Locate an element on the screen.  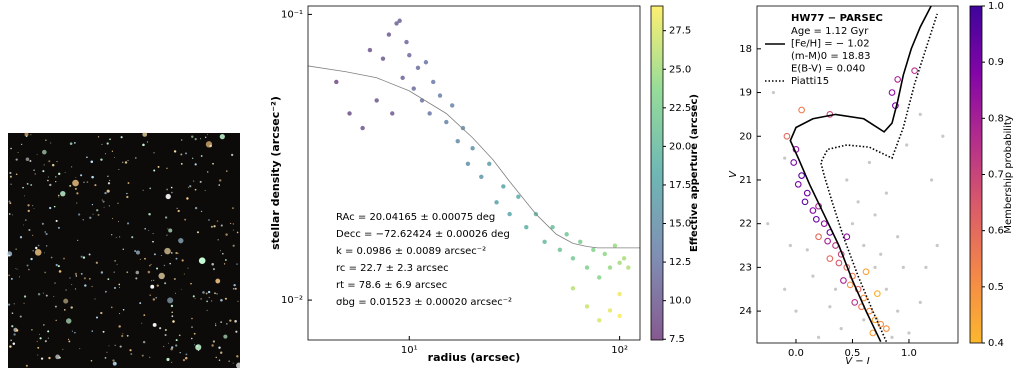
colorbar-tick-label: 0.7 is located at coordinates (996, 175).